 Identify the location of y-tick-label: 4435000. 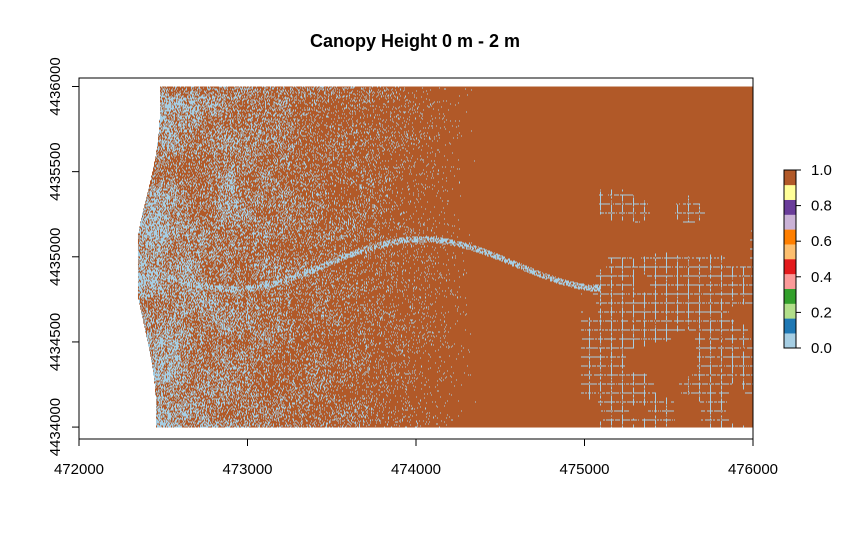
(55, 257).